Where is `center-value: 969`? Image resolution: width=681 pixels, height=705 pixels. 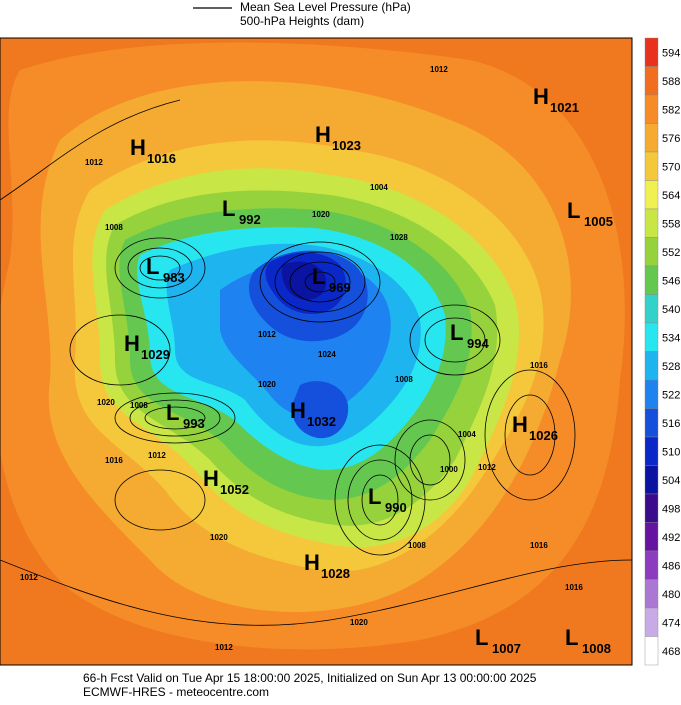 center-value: 969 is located at coordinates (340, 287).